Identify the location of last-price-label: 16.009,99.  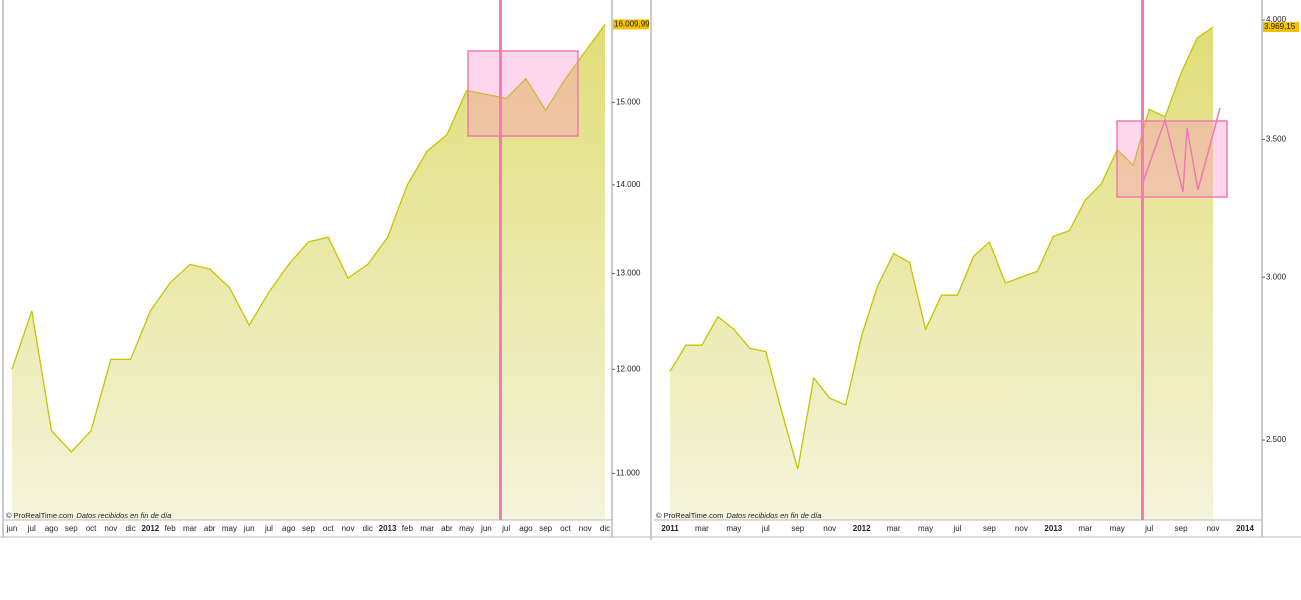
(632, 24).